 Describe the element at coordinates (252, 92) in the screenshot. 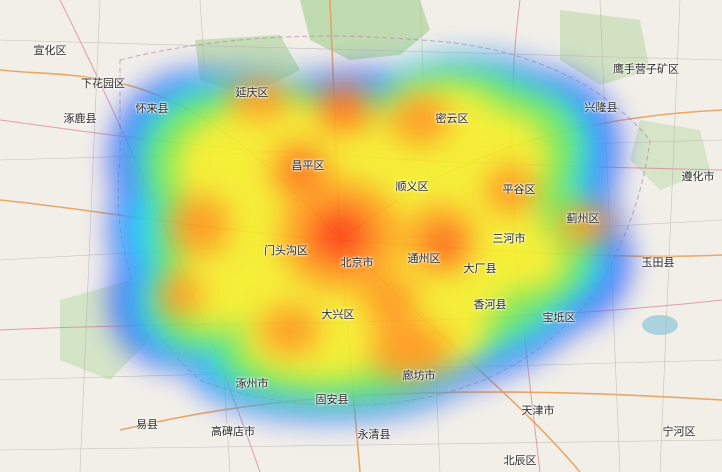

I see `place-label: 延庆区` at that location.